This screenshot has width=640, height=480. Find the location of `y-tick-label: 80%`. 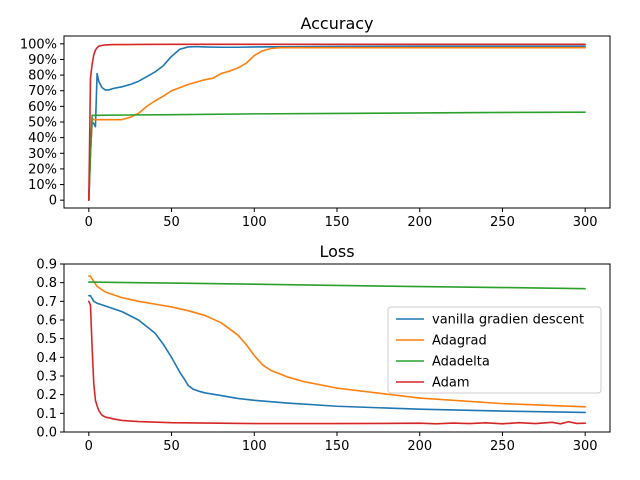

y-tick-label: 80% is located at coordinates (42, 76).